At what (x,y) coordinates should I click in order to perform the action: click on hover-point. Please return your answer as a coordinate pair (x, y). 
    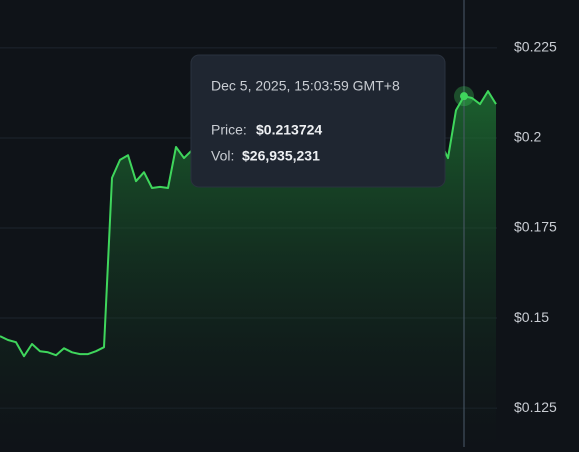
    Looking at the image, I should click on (464, 96).